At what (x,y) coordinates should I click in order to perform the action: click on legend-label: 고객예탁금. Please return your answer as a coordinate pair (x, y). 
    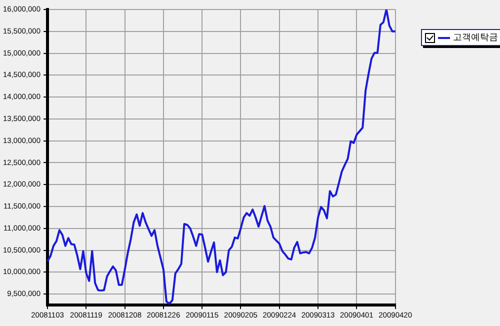
    Looking at the image, I should click on (475, 38).